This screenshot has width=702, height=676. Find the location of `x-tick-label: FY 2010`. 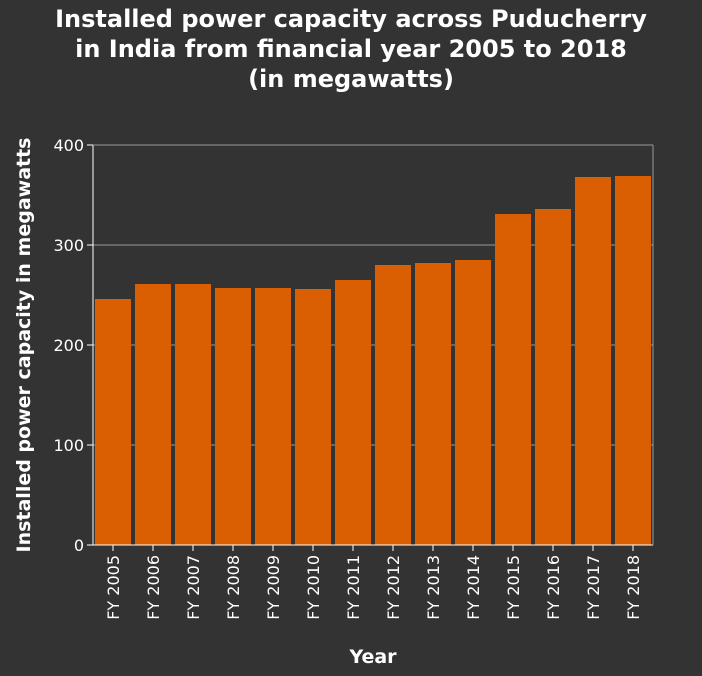

x-tick-label: FY 2010 is located at coordinates (313, 587).